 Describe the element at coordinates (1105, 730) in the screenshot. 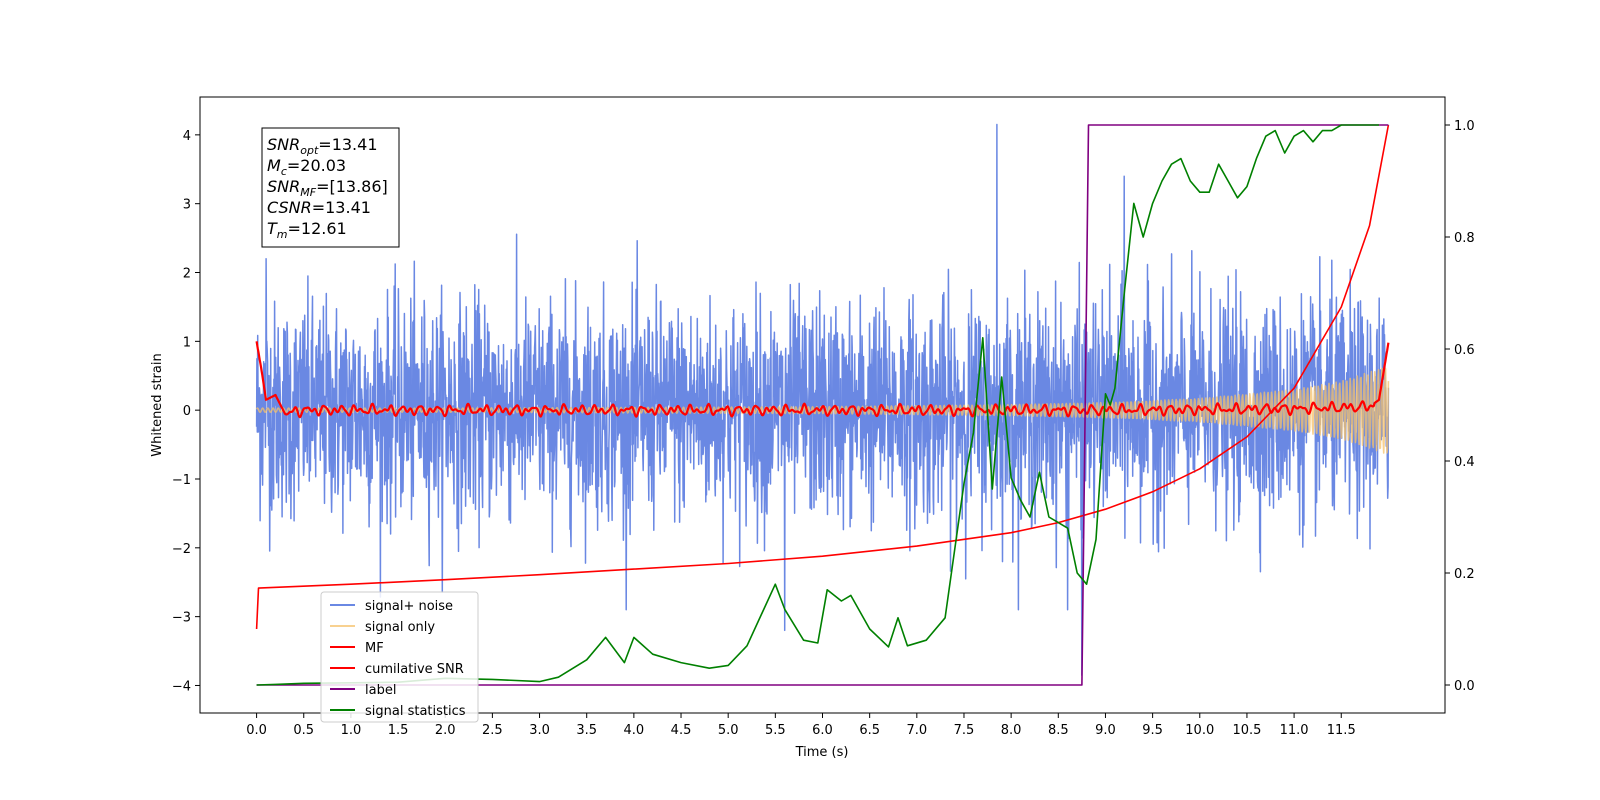

I see `x-tick-label: 9.0` at that location.